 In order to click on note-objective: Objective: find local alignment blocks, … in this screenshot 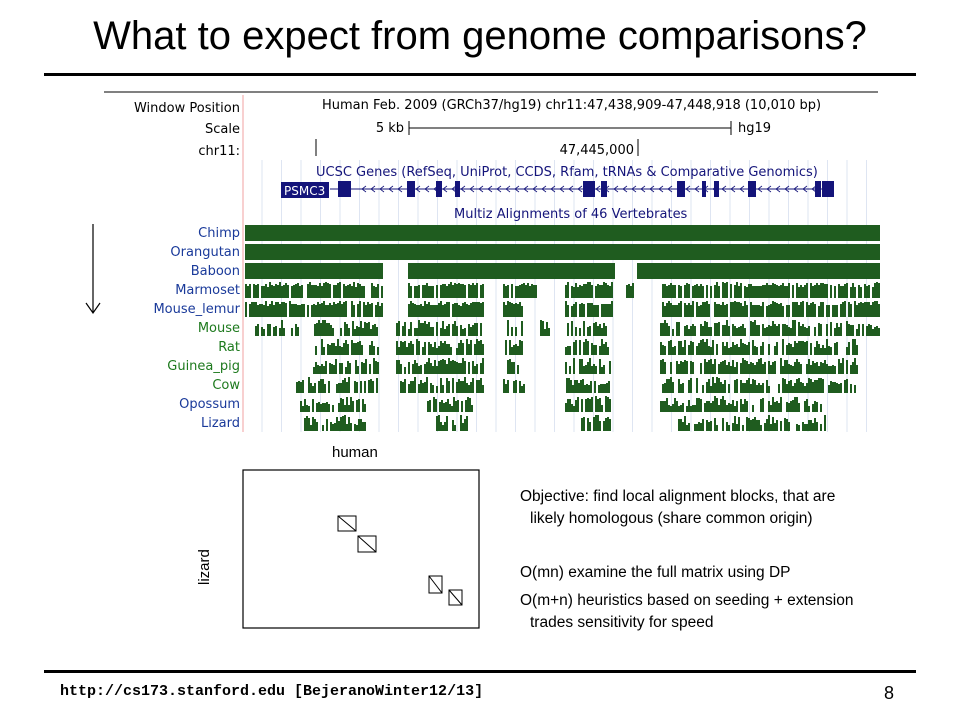, I will do `click(677, 508)`.